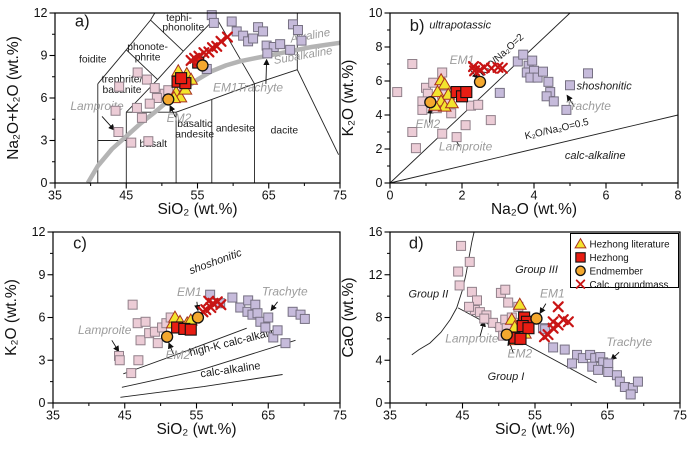  What do you see at coordinates (455, 92) in the screenshot?
I see `series-endmember` at bounding box center [455, 92].